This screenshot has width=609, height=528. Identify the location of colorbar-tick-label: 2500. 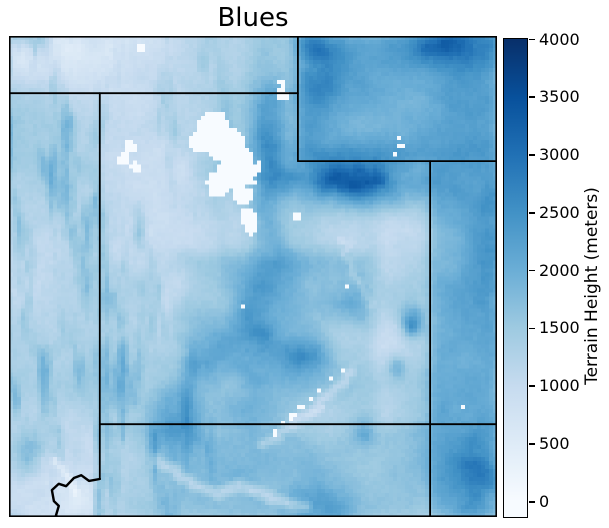
(559, 212).